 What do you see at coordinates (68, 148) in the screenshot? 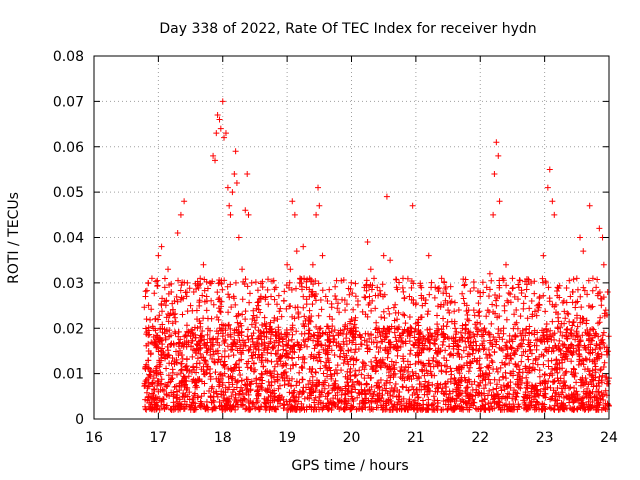
I see `y-tick-label: 0.06` at bounding box center [68, 148].